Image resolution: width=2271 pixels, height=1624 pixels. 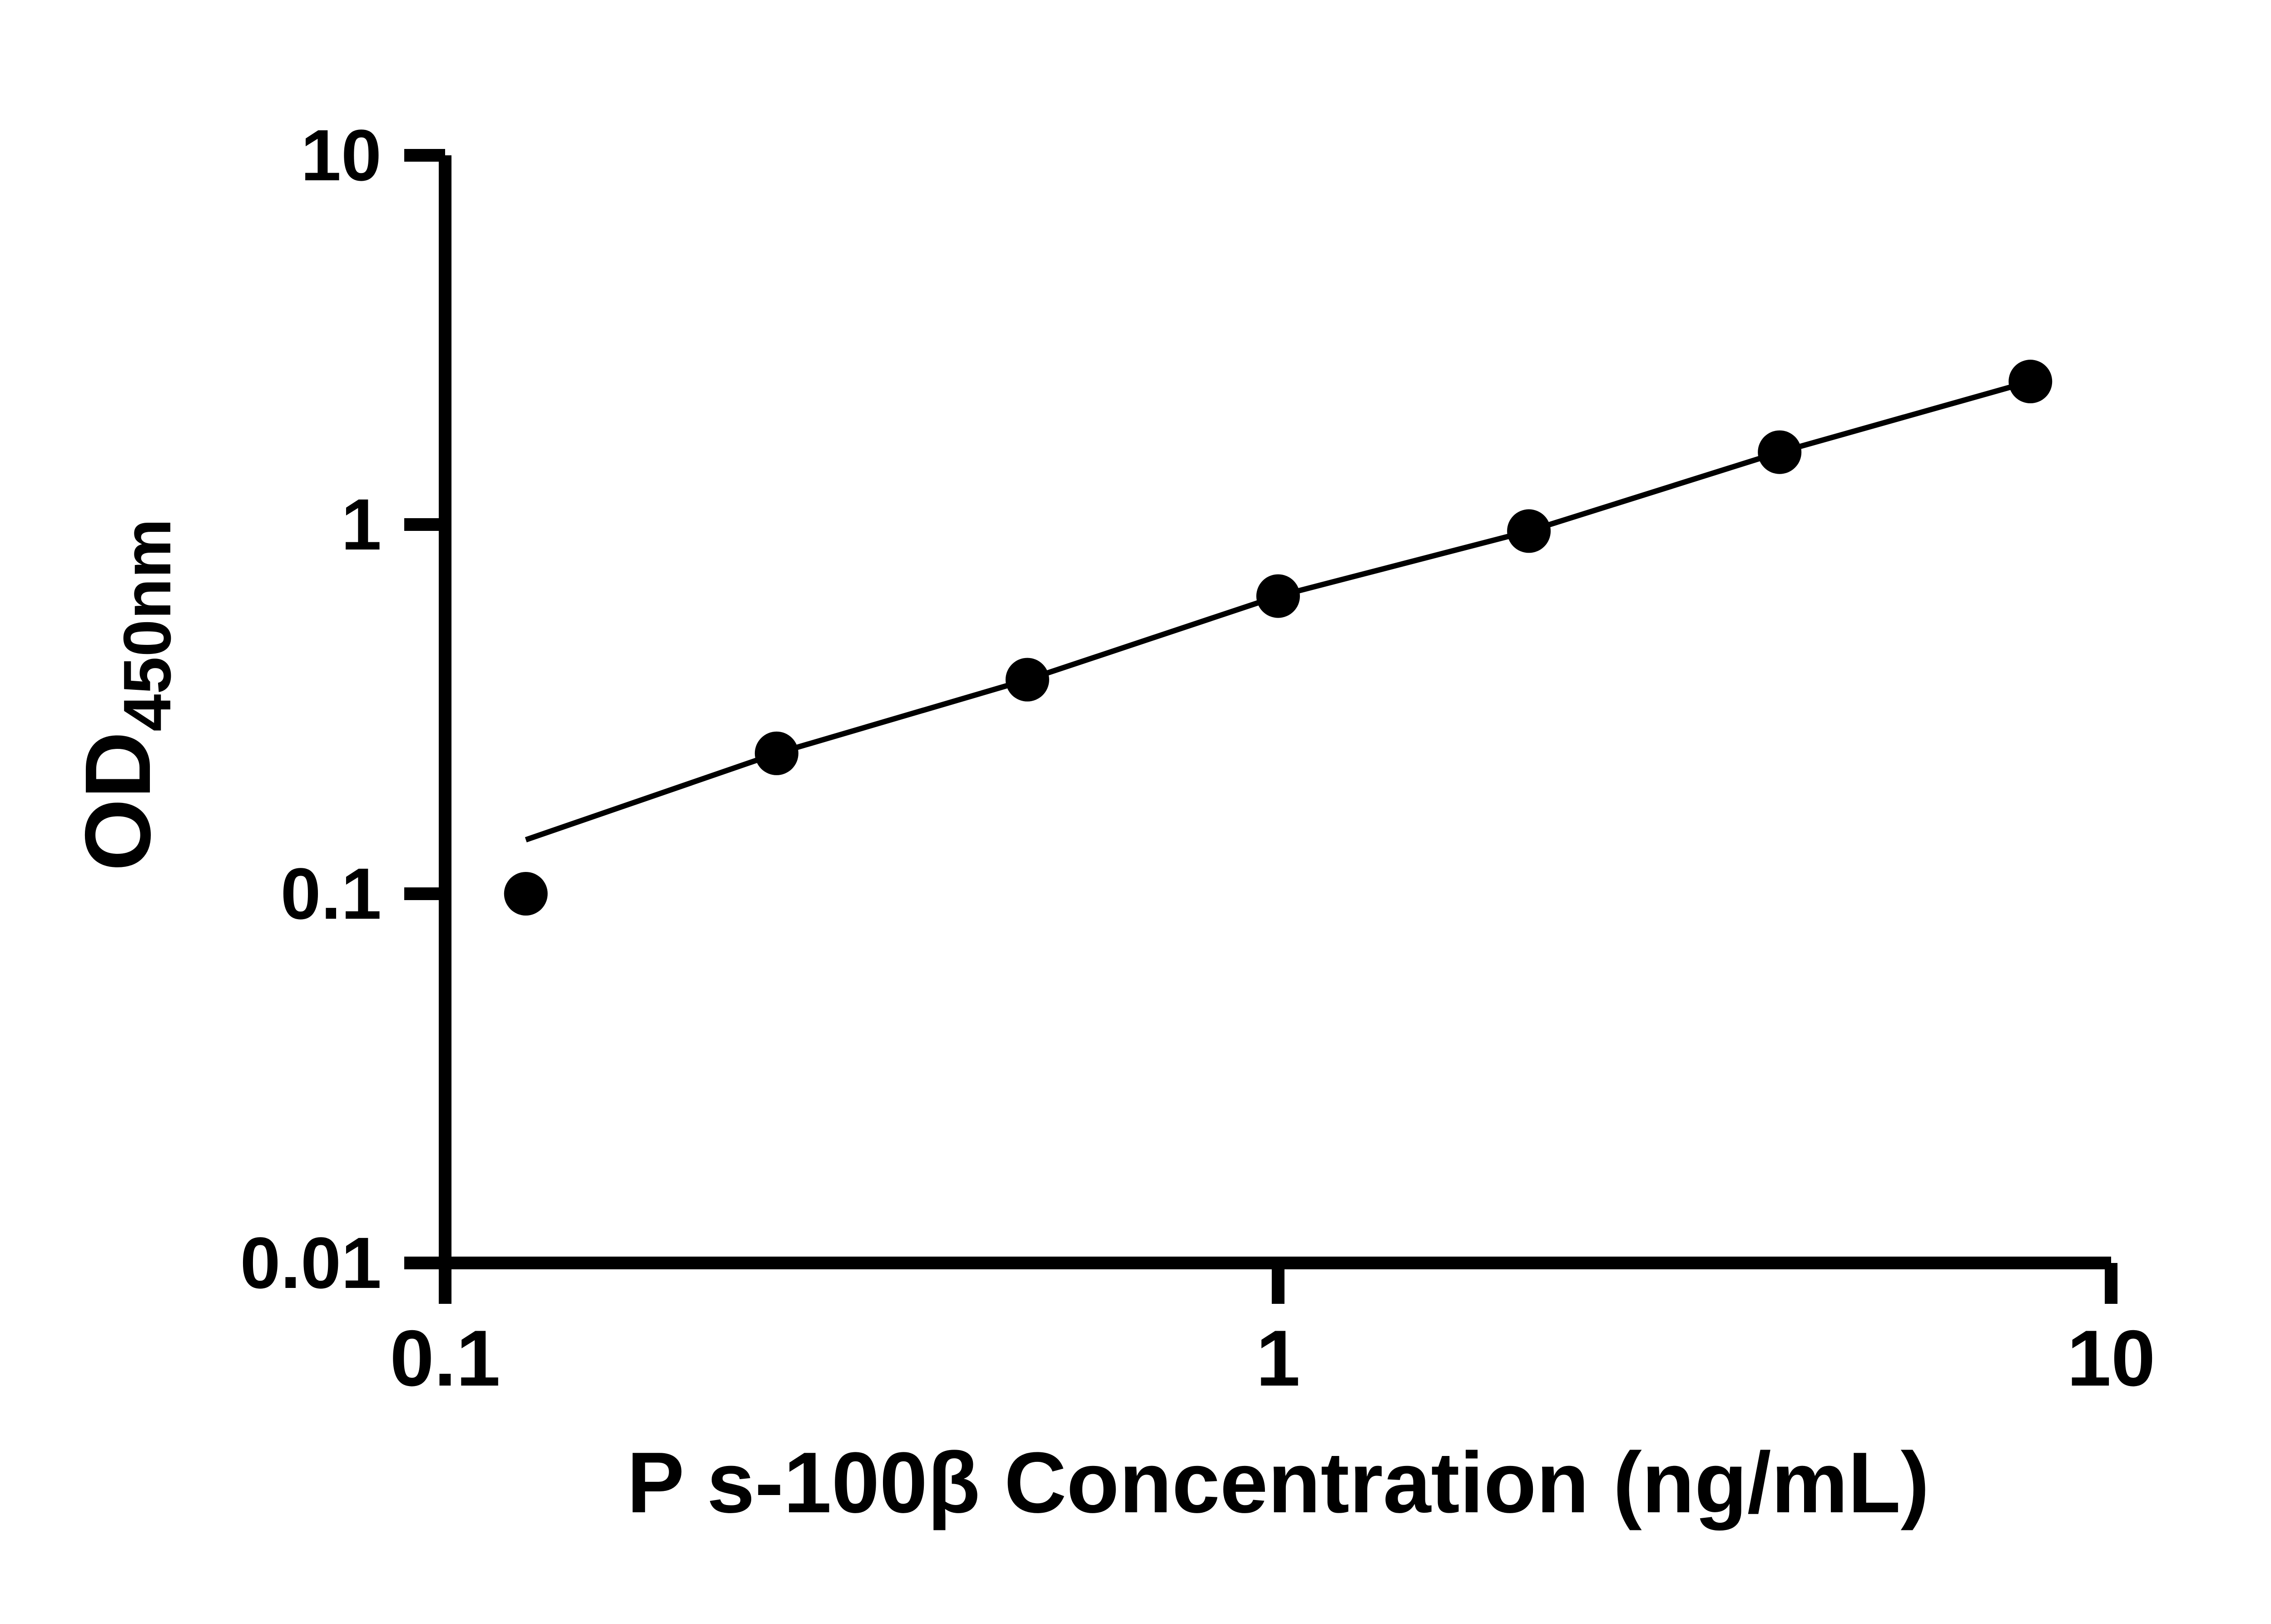 I want to click on y-axis-title: OD450nm, so click(x=125, y=695).